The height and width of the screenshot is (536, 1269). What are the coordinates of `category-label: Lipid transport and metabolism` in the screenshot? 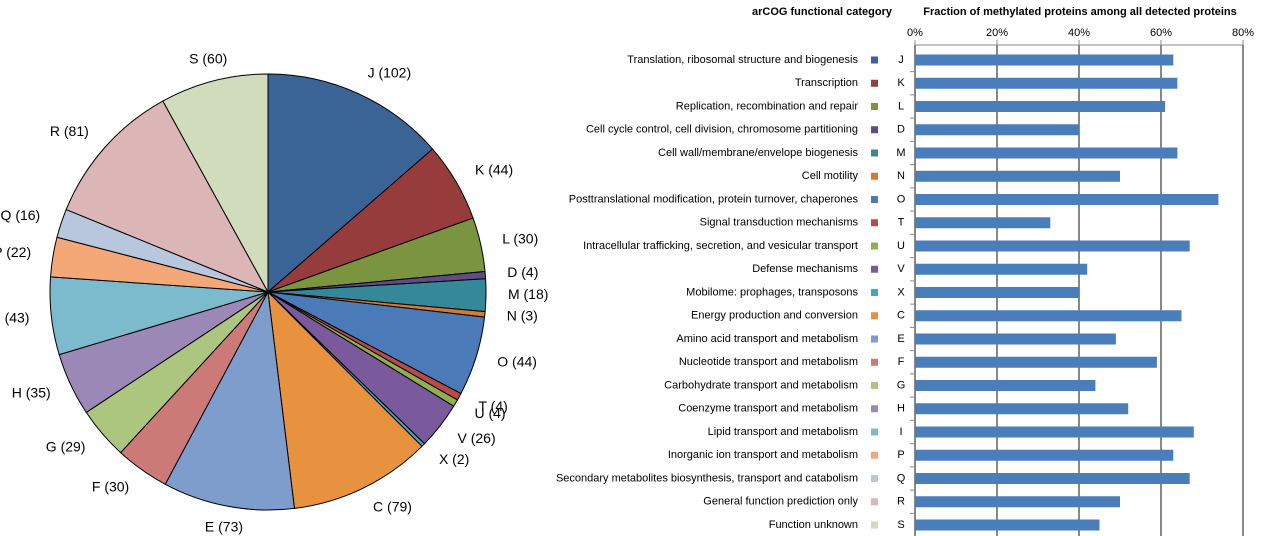 It's located at (783, 432).